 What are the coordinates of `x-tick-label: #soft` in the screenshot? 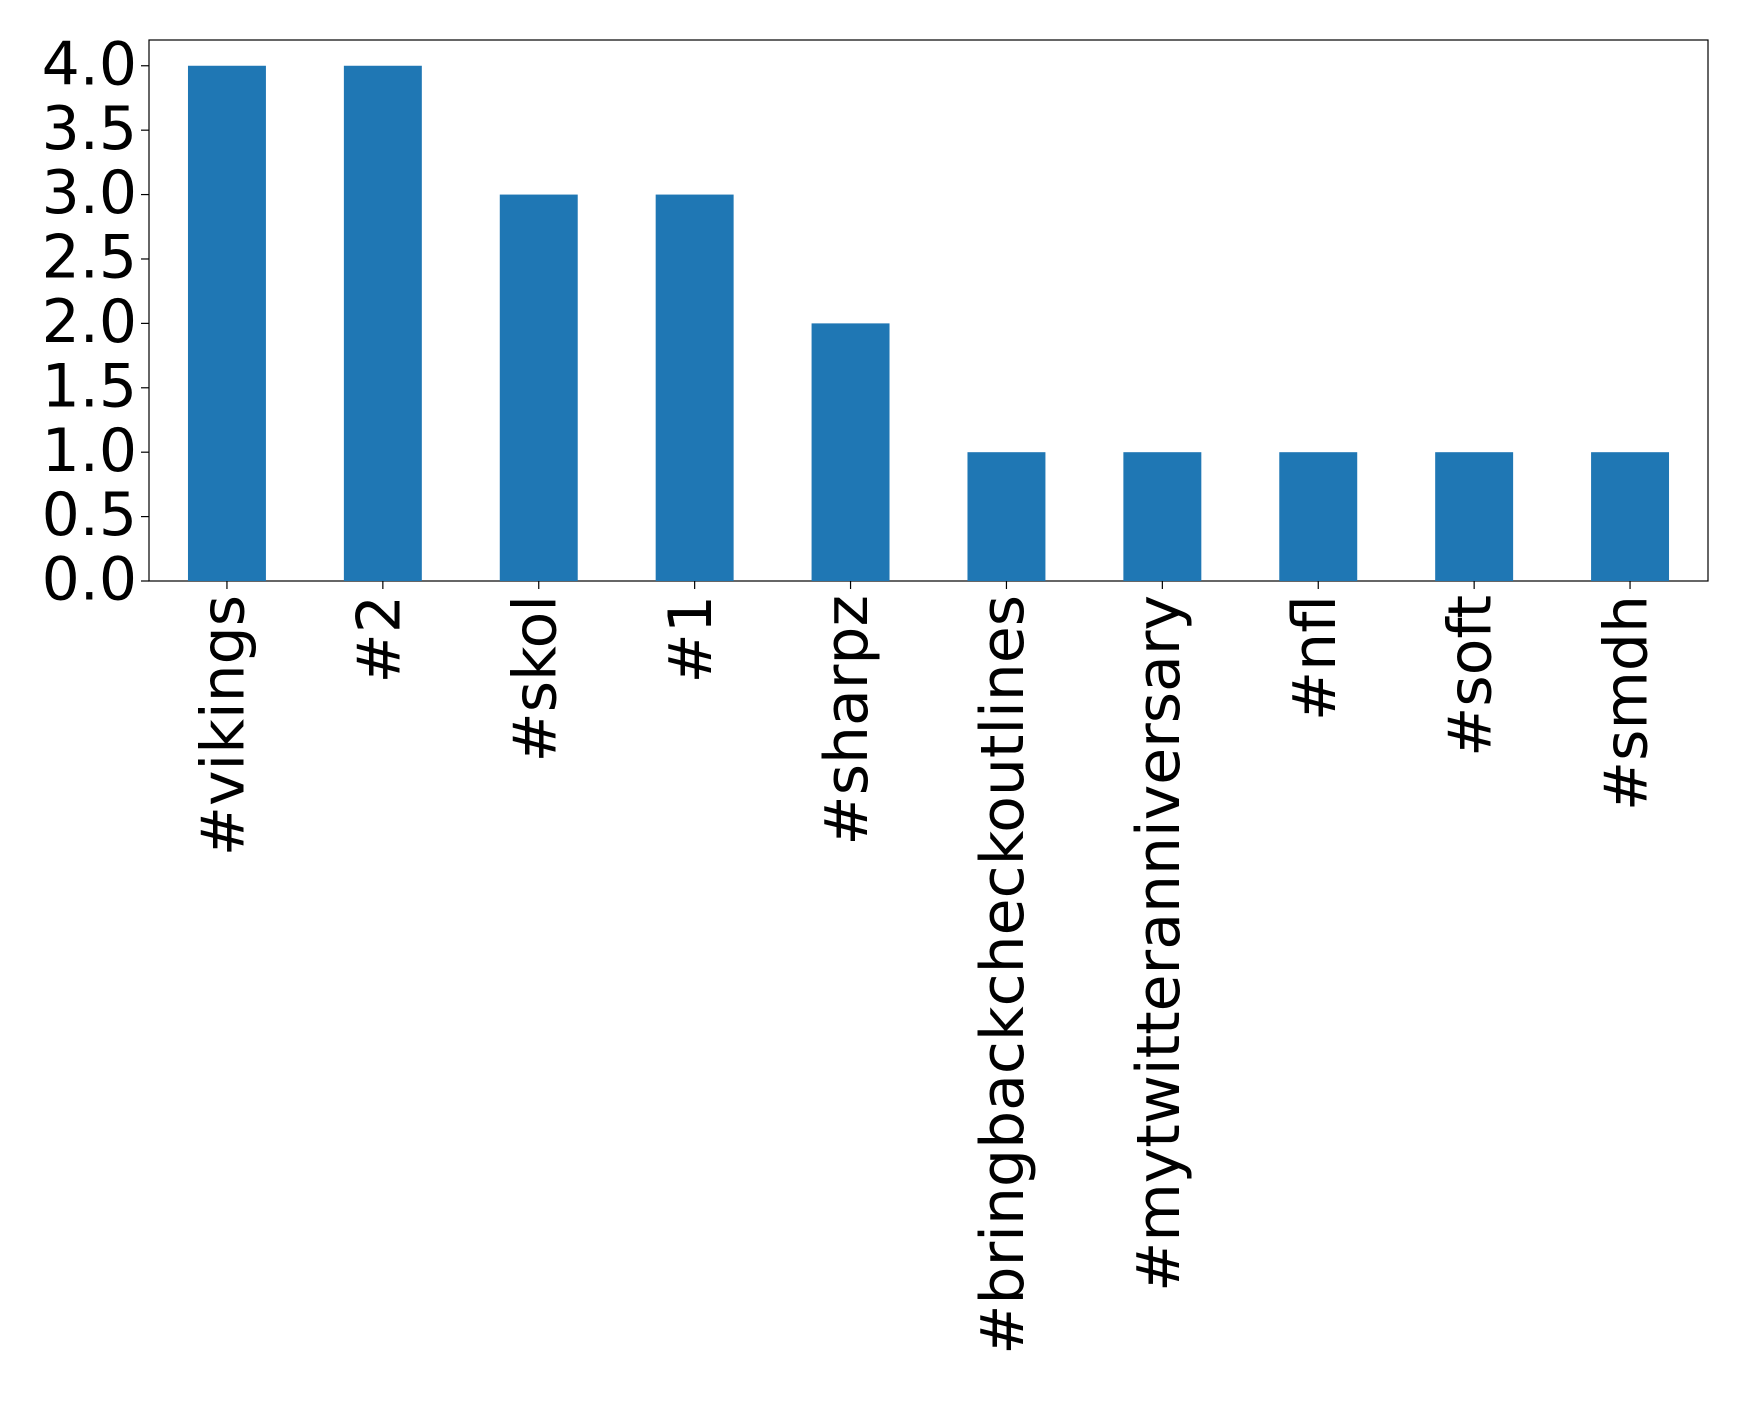 It's located at (1471, 676).